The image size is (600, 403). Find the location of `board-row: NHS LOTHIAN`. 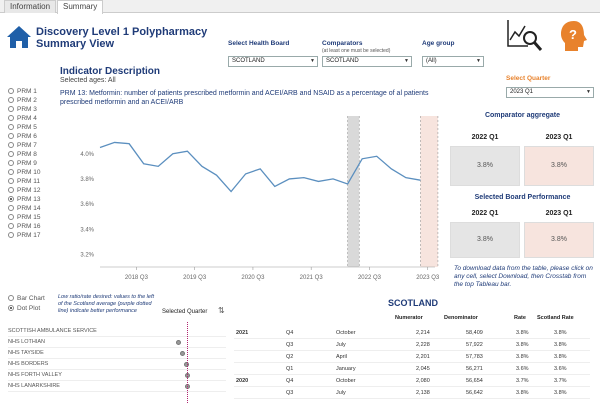

board-row: NHS LOTHIAN is located at coordinates (117, 342).